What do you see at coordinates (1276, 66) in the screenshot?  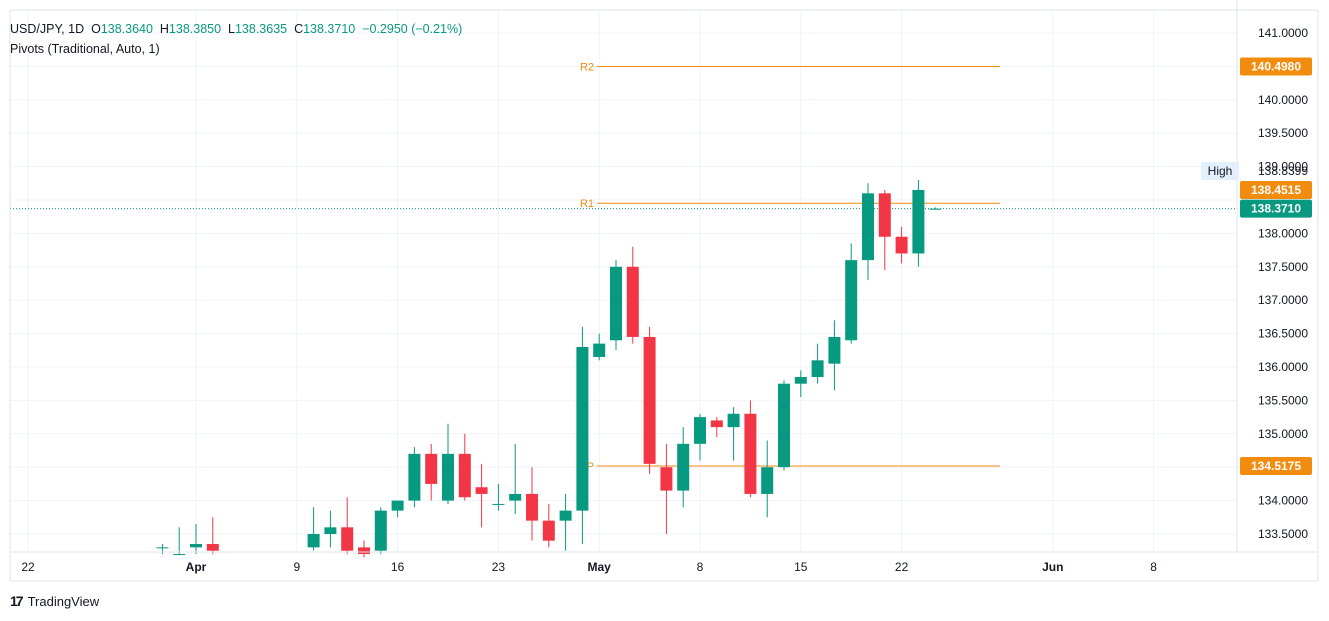 I see `pivot-r2-tag` at bounding box center [1276, 66].